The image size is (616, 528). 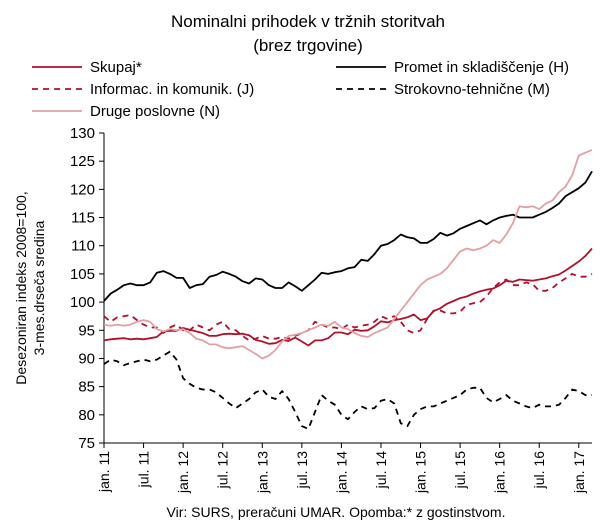 What do you see at coordinates (579, 472) in the screenshot?
I see `x-tick-label: jan. 17` at bounding box center [579, 472].